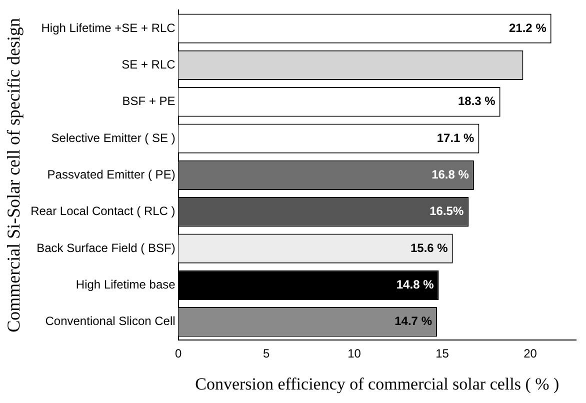 The height and width of the screenshot is (403, 586). I want to click on y-tick-label: Selective Emitter ( SE ), so click(113, 137).